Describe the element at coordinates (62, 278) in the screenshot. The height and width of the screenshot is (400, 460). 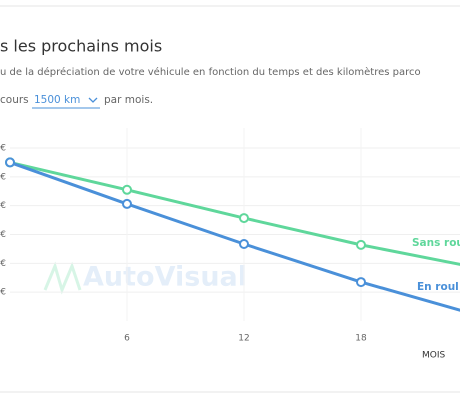
I see `watermark-logo` at that location.